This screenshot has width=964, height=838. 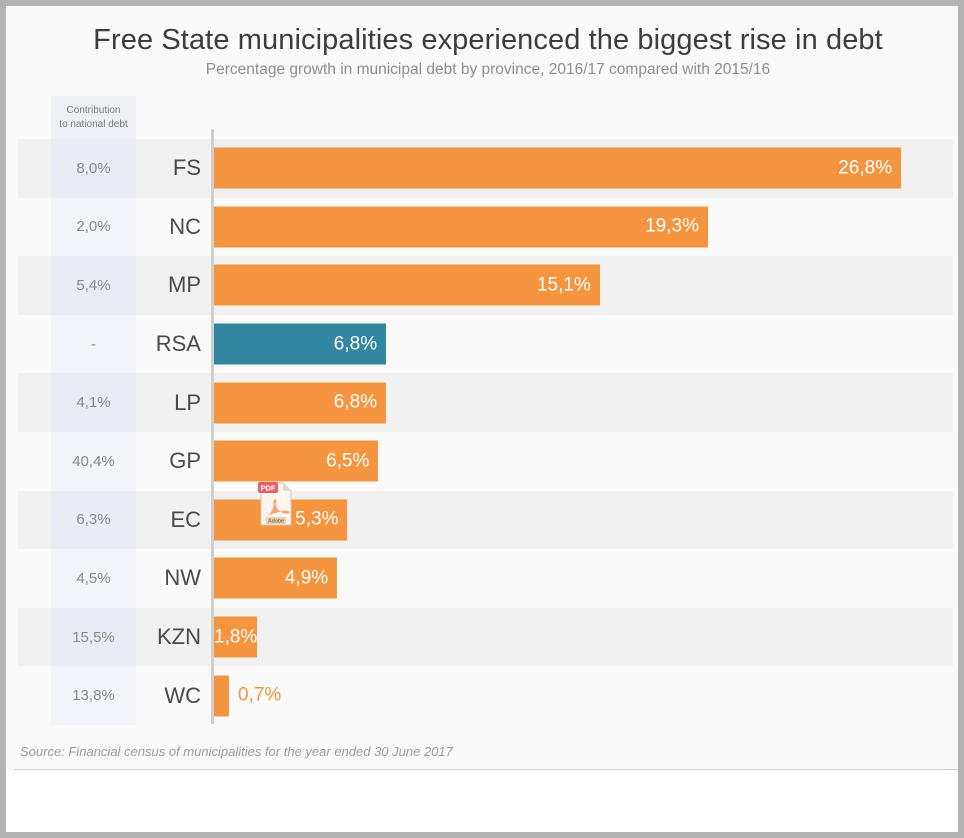 What do you see at coordinates (184, 285) in the screenshot?
I see `province-label: MP` at bounding box center [184, 285].